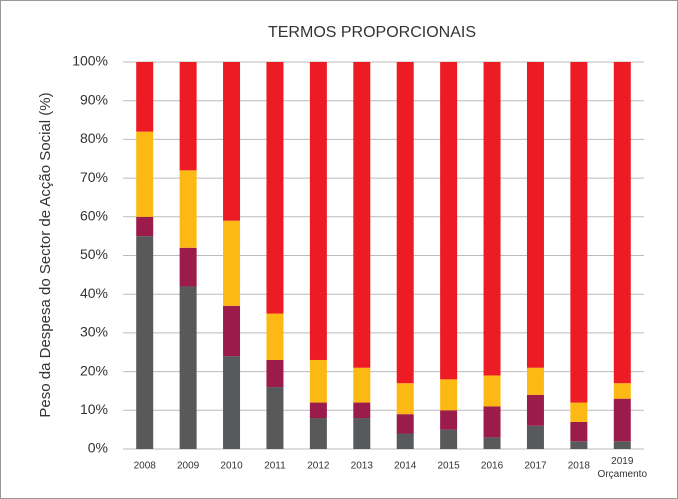 The width and height of the screenshot is (678, 499). What do you see at coordinates (579, 466) in the screenshot?
I see `x-tick-label: 2018` at bounding box center [579, 466].